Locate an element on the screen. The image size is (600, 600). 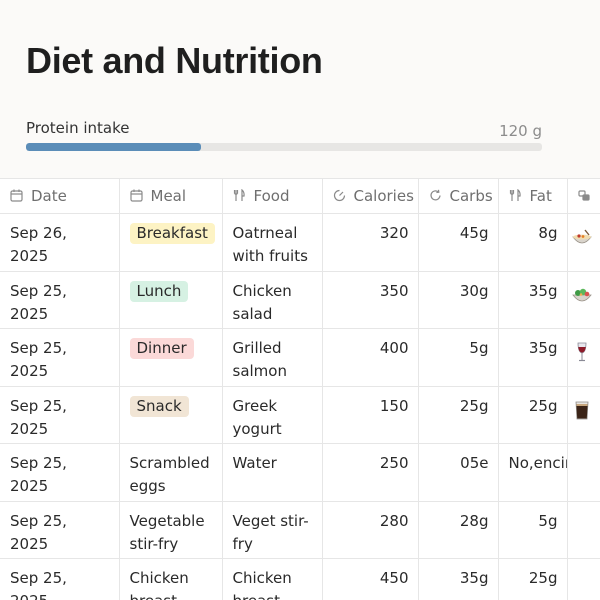
cell-food: Oatrneal with fruits is located at coordinates (272, 242).